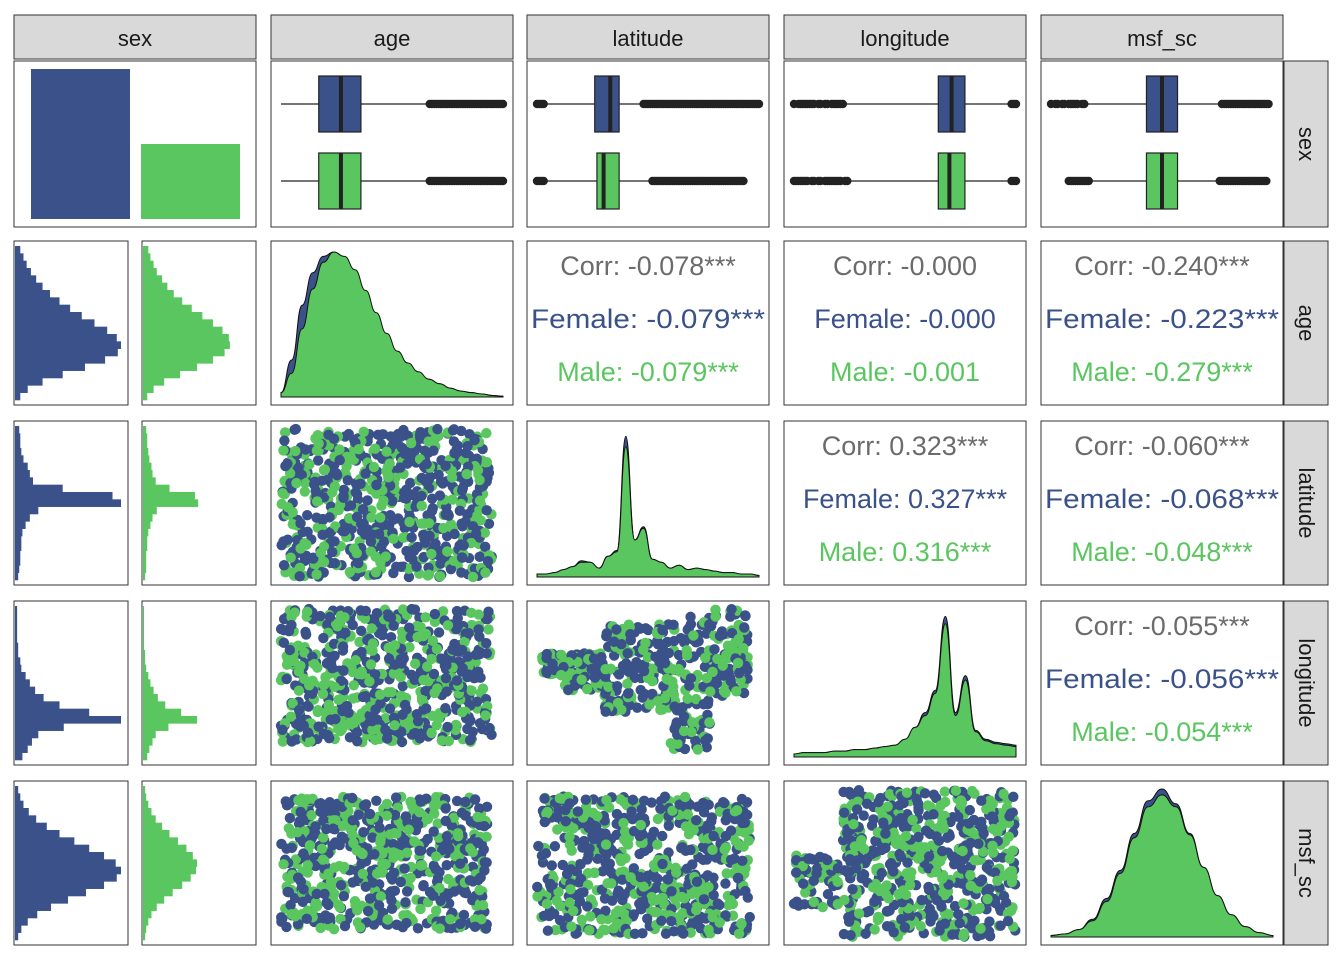 The height and width of the screenshot is (960, 1344). I want to click on panel-frame-age-sex-female, so click(71, 323).